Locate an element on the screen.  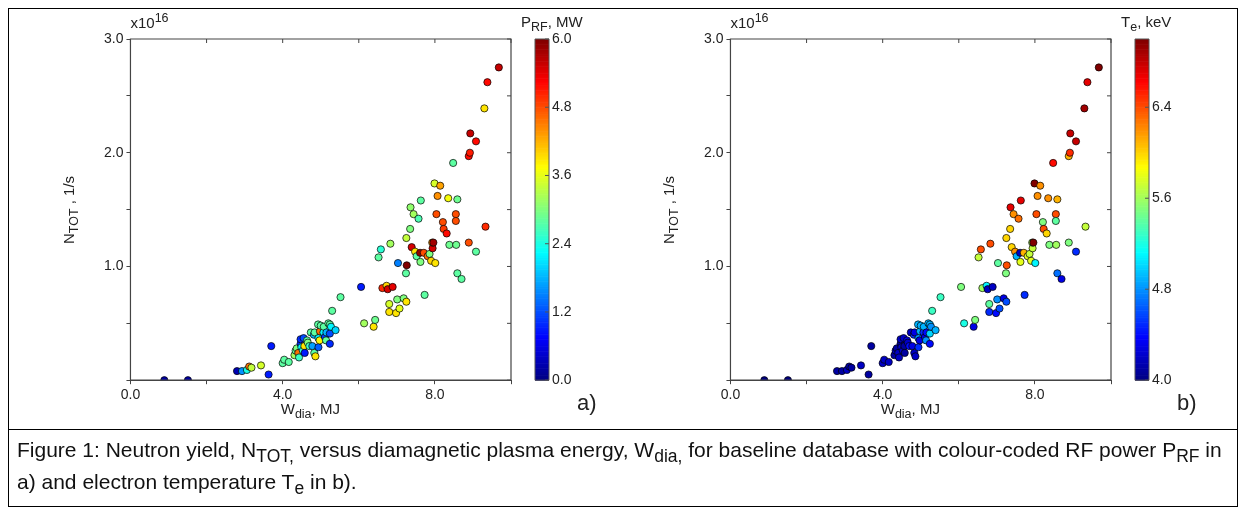
color-bar-label: 1.2 is located at coordinates (562, 310).